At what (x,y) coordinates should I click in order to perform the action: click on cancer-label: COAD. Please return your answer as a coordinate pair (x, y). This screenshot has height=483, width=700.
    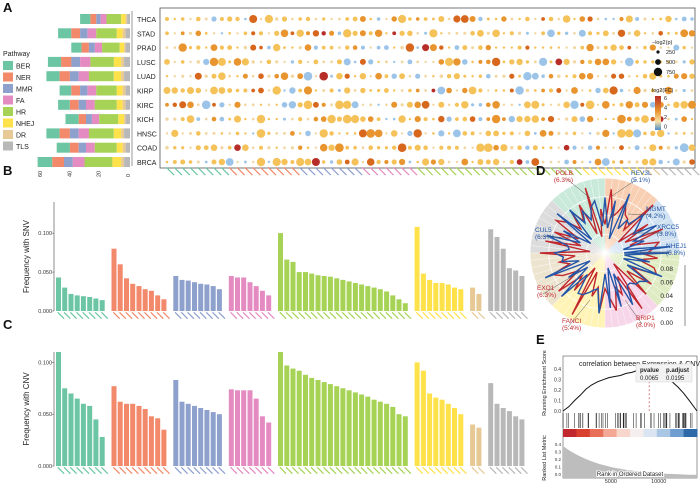
    Looking at the image, I should click on (147, 149).